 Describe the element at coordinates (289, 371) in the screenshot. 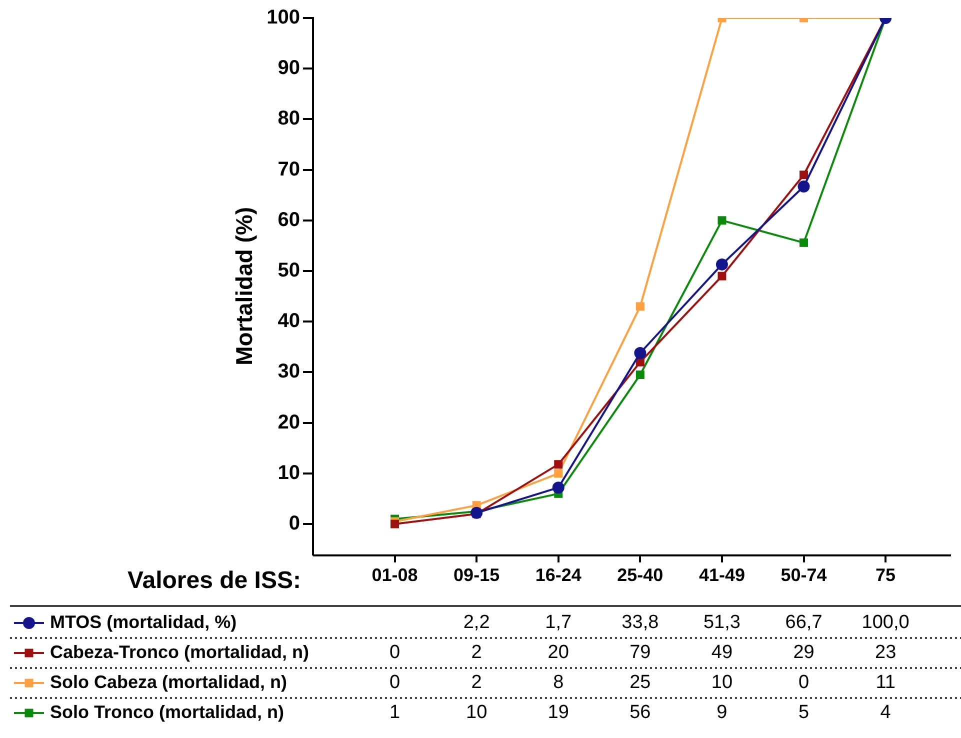

I see `y-tick-label: 30` at that location.